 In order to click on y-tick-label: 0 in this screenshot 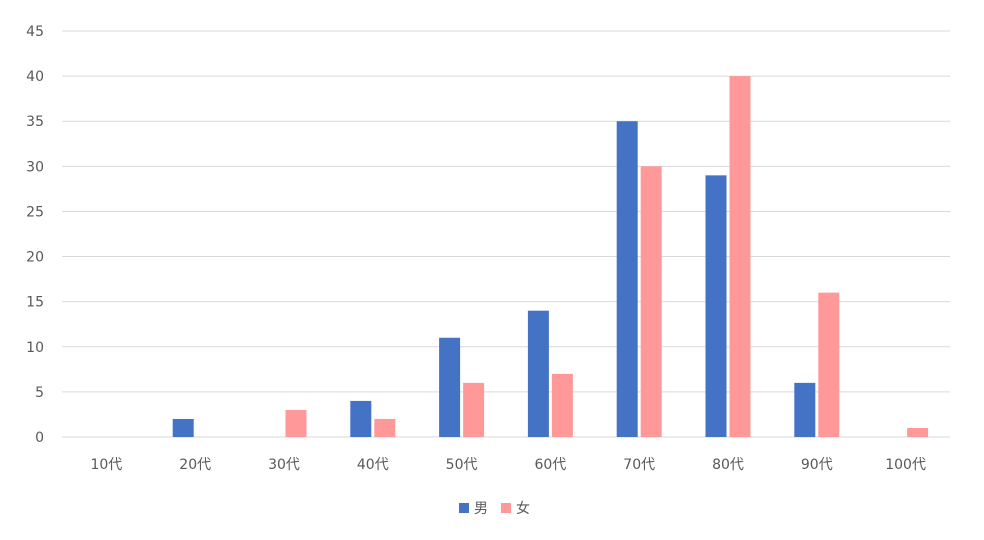, I will do `click(39, 438)`.